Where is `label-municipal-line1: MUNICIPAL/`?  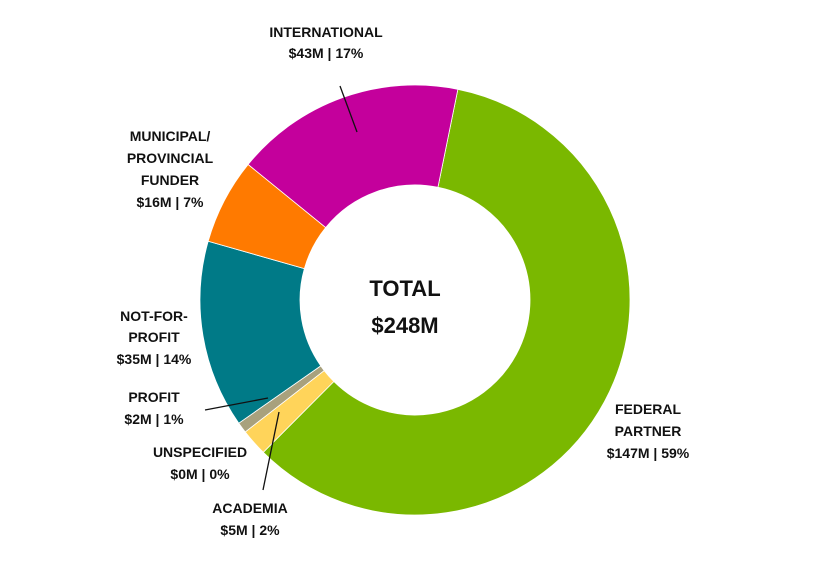
label-municipal-line1: MUNICIPAL/ is located at coordinates (170, 136).